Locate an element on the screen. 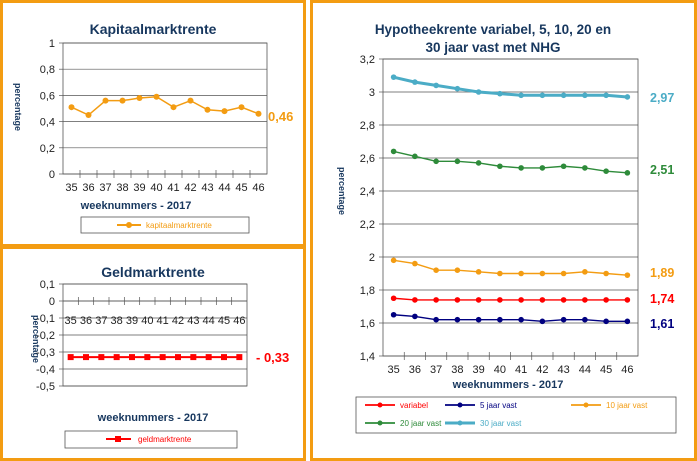 The width and height of the screenshot is (697, 461). variabel-legend-marker is located at coordinates (380, 405).